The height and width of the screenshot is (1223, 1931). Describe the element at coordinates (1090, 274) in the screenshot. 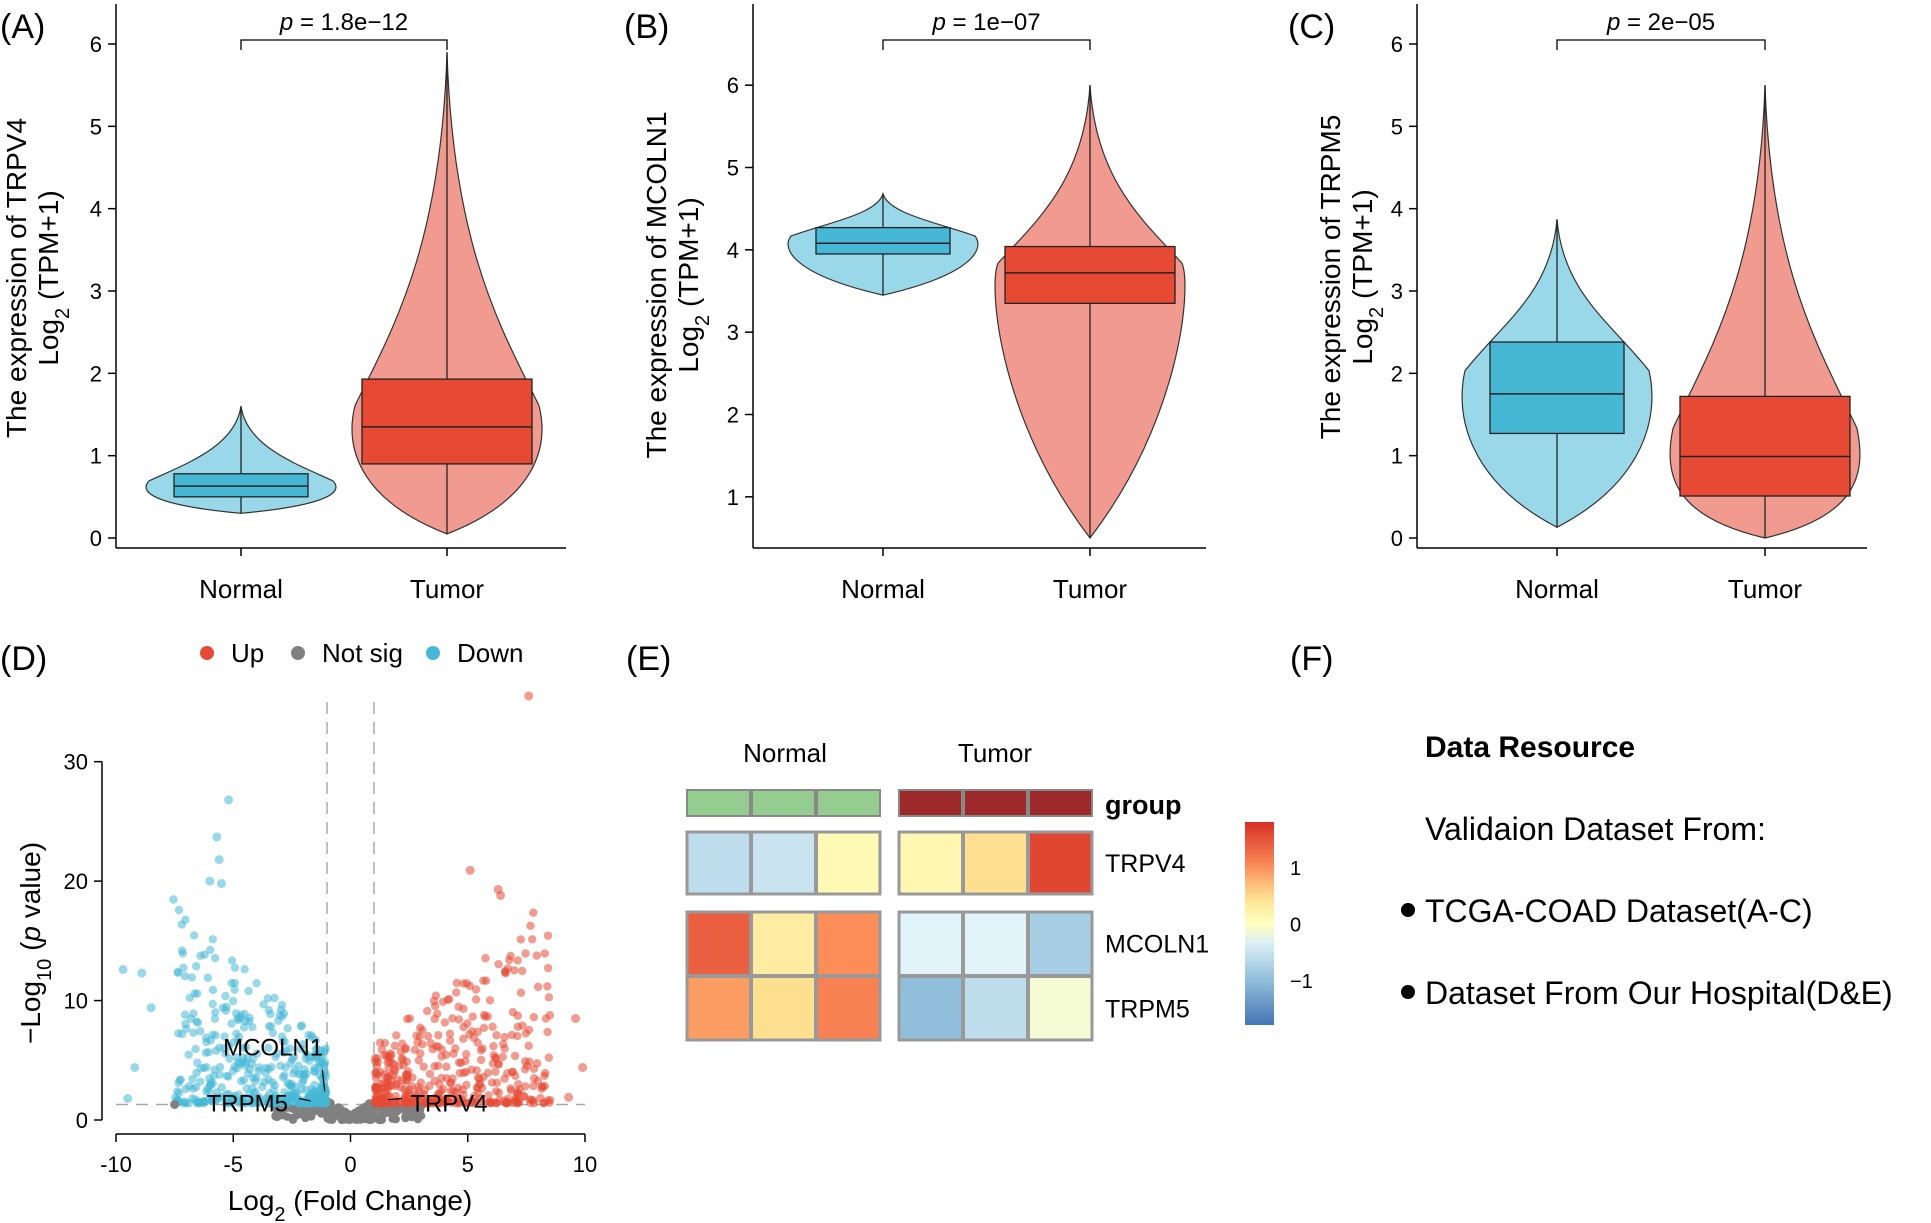

I see `box-tumor` at that location.